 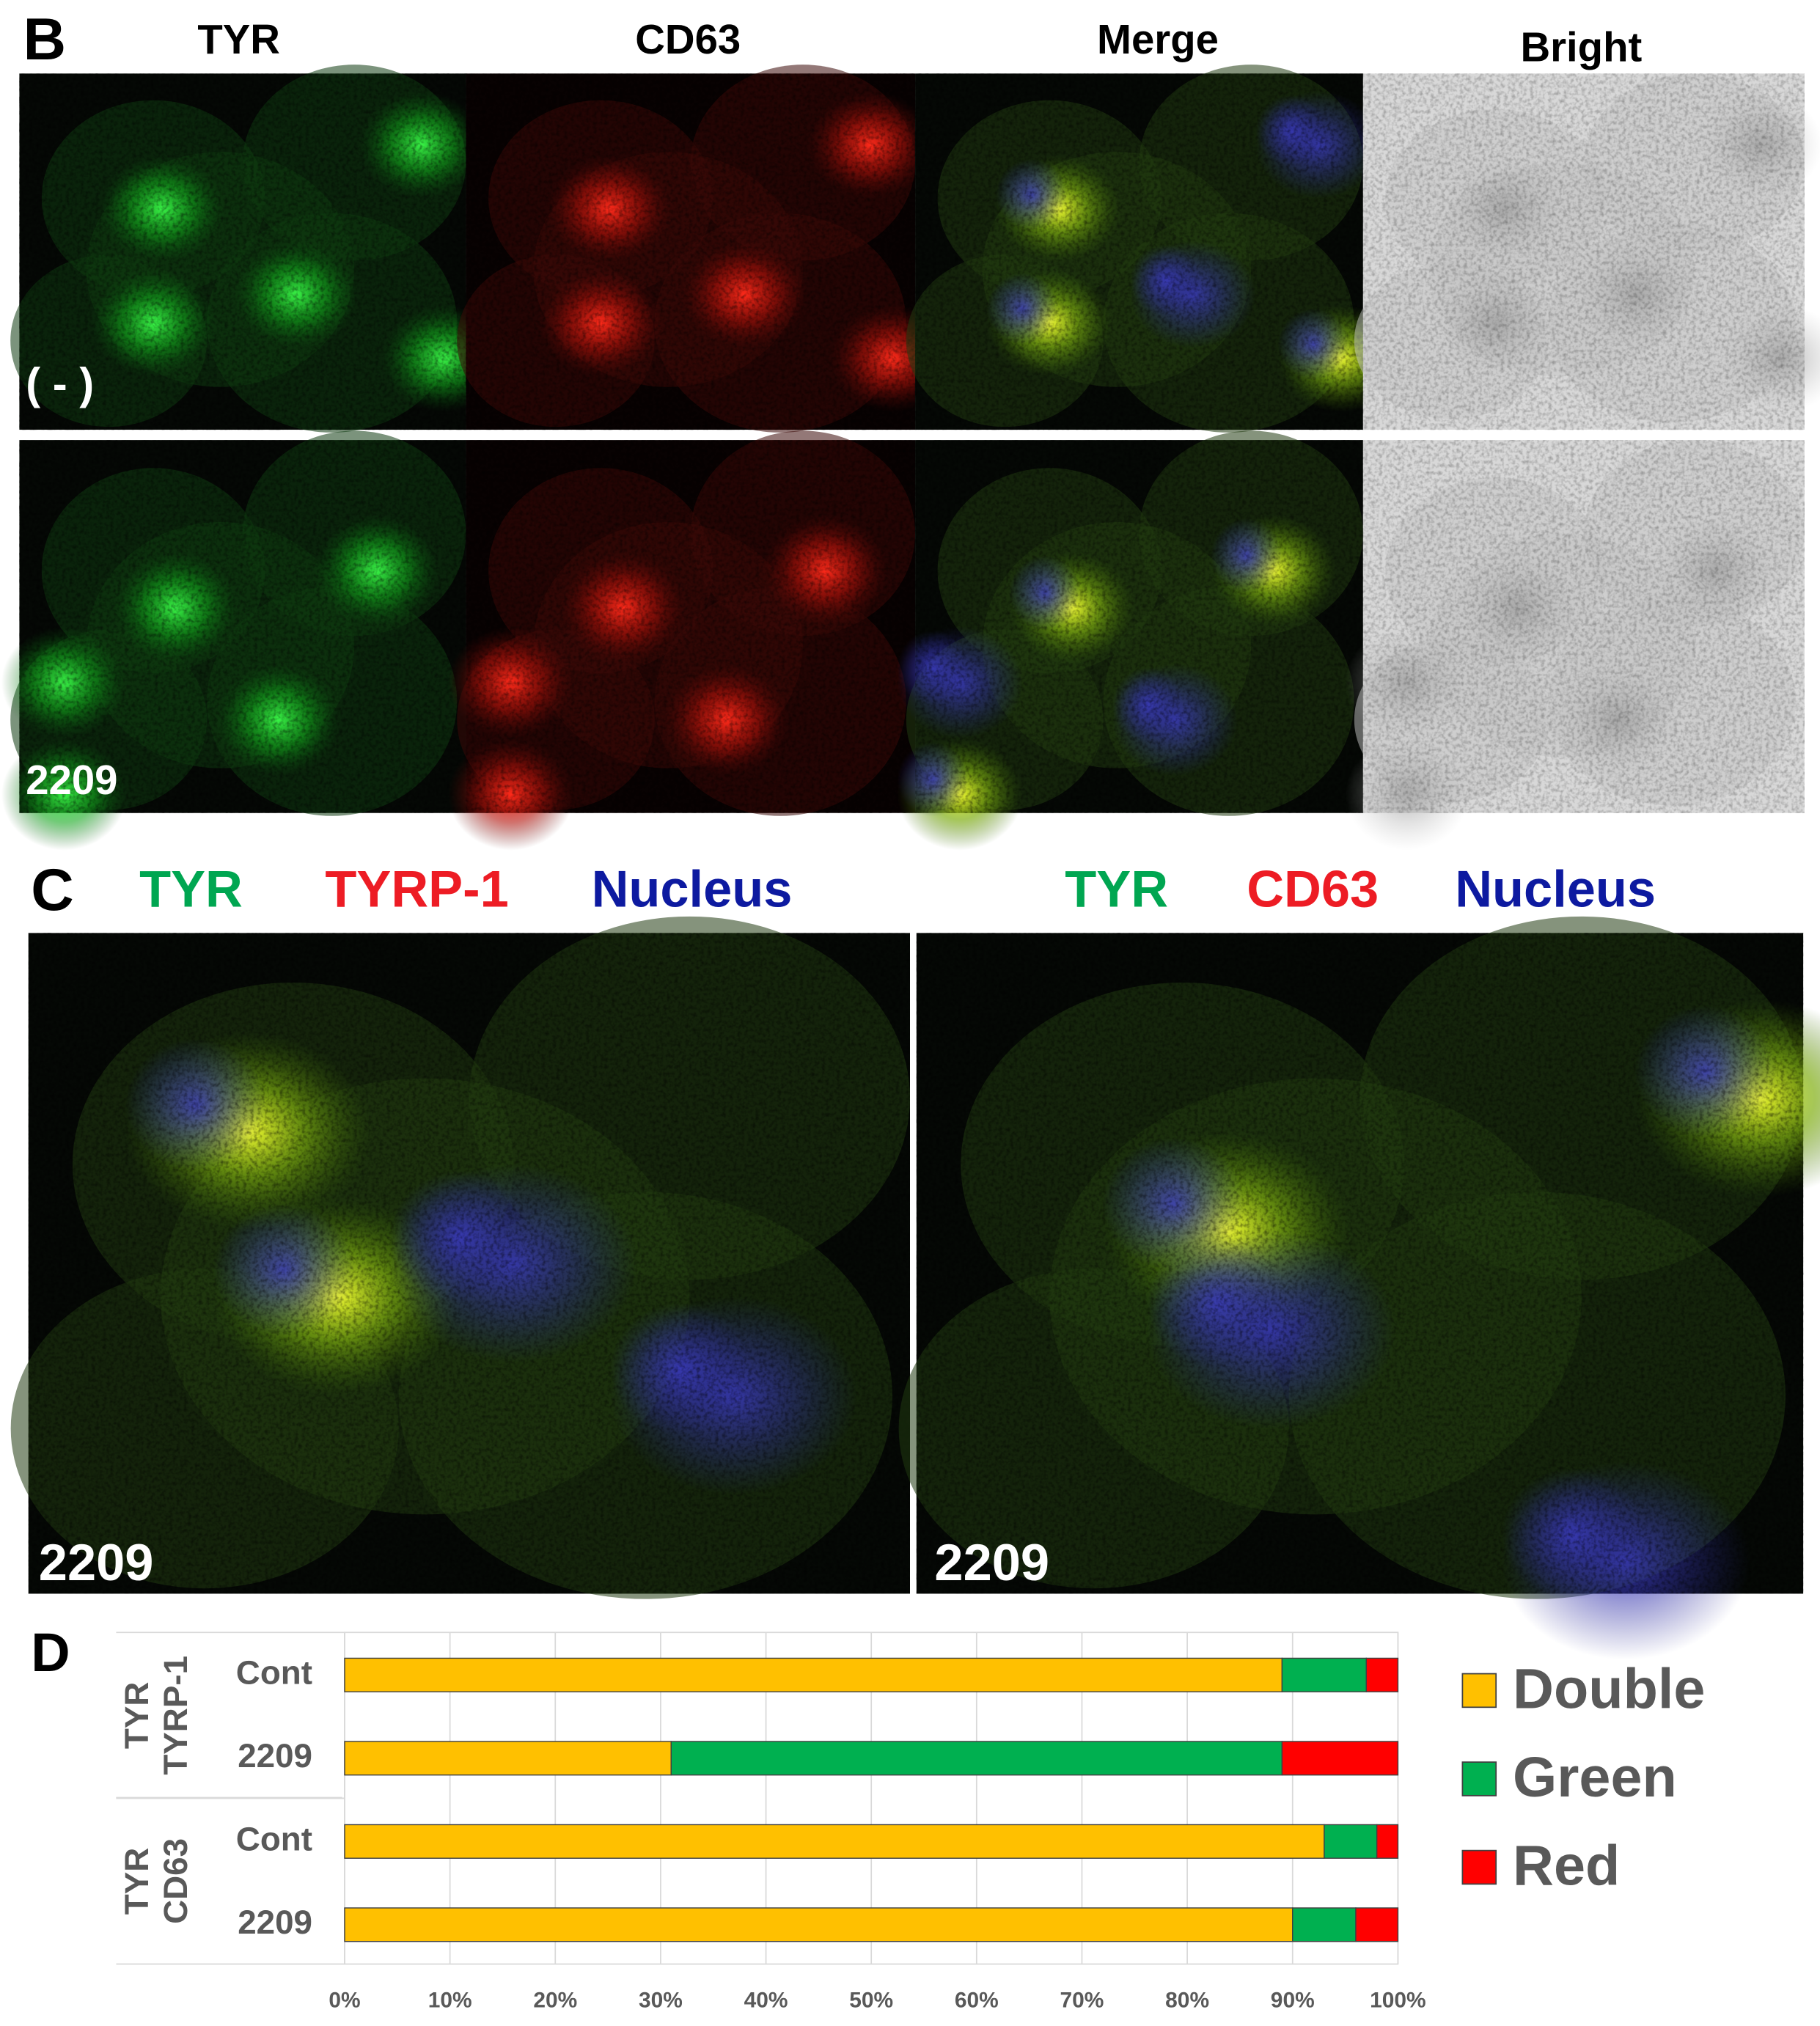 What do you see at coordinates (417, 888) in the screenshot?
I see `stain-legend: TYRP-1` at bounding box center [417, 888].